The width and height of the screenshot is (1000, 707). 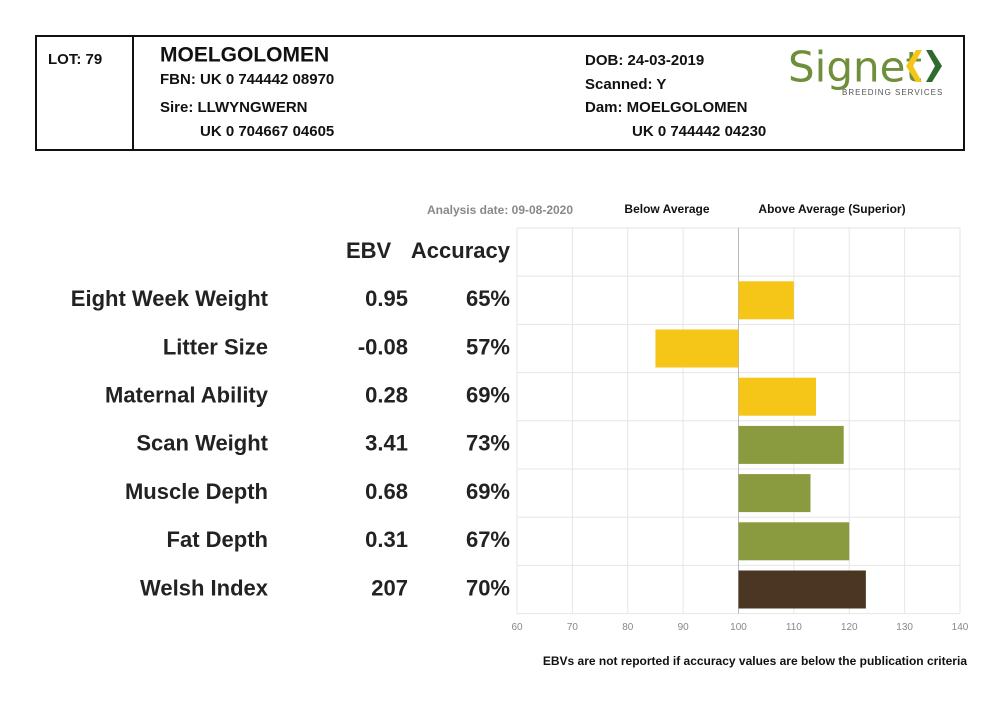 What do you see at coordinates (892, 92) in the screenshot?
I see `logo-sub: BREEDING SERVICES` at bounding box center [892, 92].